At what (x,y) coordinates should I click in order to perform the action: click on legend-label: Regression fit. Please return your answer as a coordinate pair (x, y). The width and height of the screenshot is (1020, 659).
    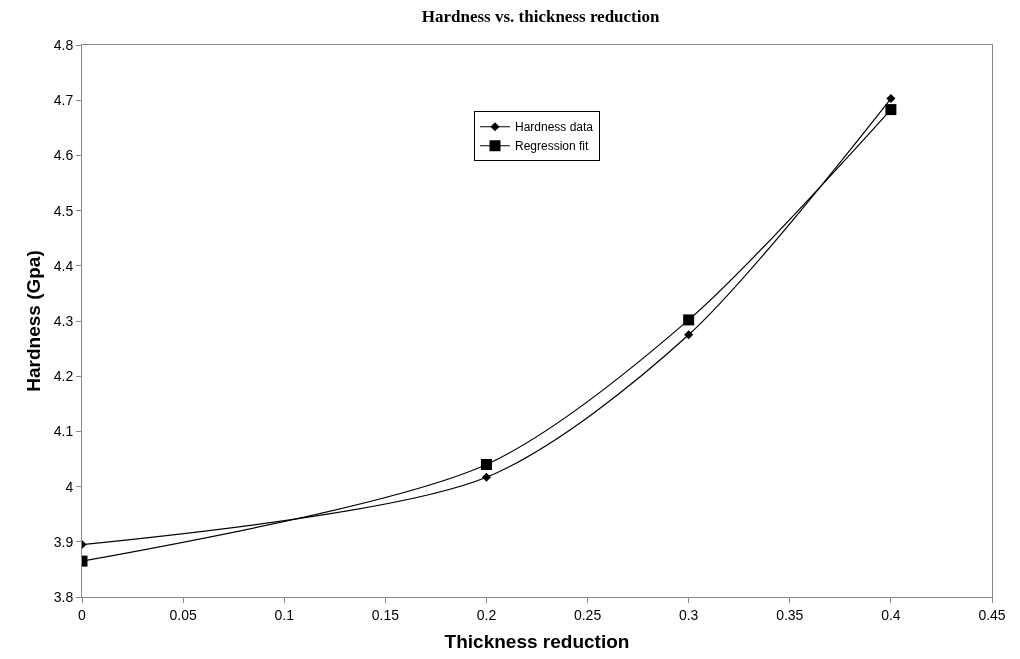
    Looking at the image, I should click on (552, 146).